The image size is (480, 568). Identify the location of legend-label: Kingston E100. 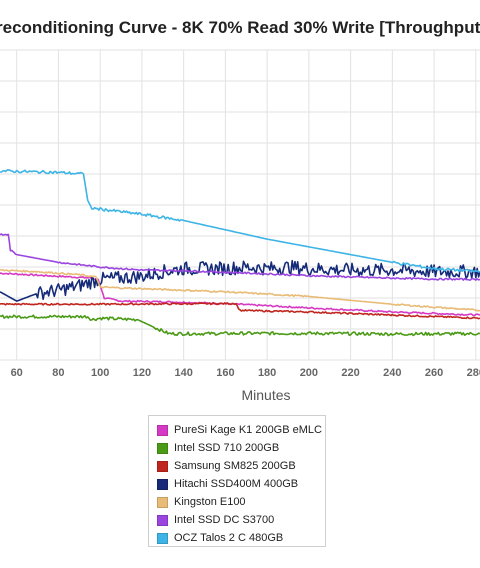
(210, 502).